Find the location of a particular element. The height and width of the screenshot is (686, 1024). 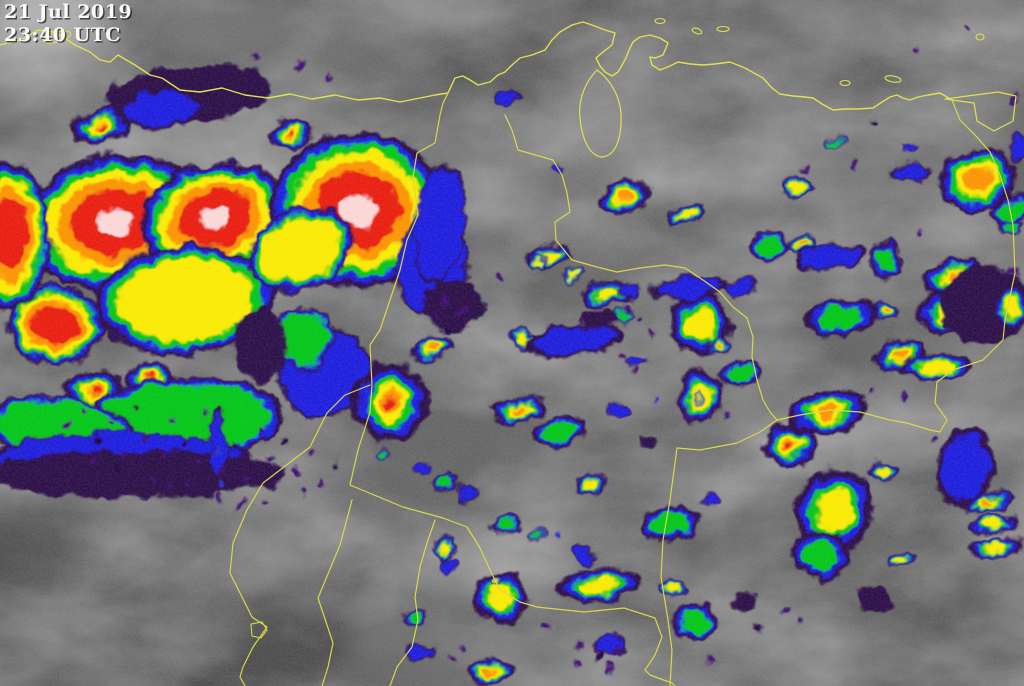

lake-maracaibo-outline is located at coordinates (600, 113).